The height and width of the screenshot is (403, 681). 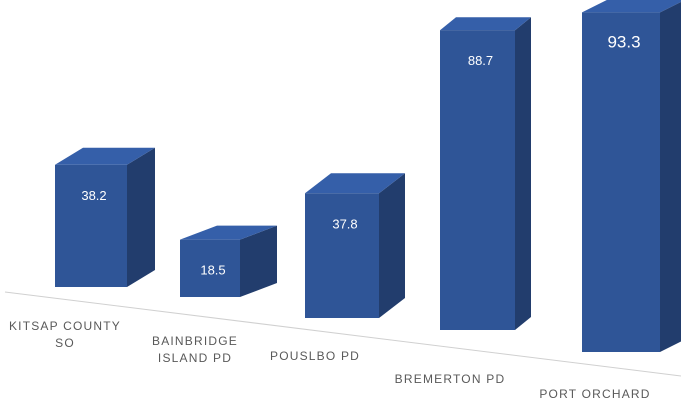 What do you see at coordinates (65, 334) in the screenshot?
I see `category-label: KITSAP COUNTY SO` at bounding box center [65, 334].